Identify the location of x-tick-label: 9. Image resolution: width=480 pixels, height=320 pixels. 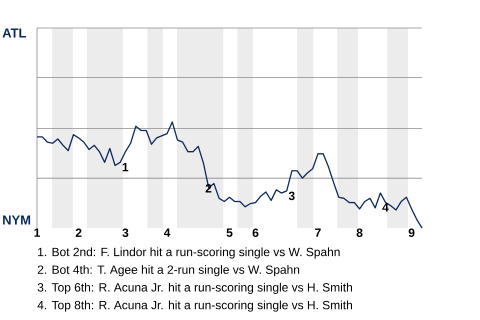
(411, 232).